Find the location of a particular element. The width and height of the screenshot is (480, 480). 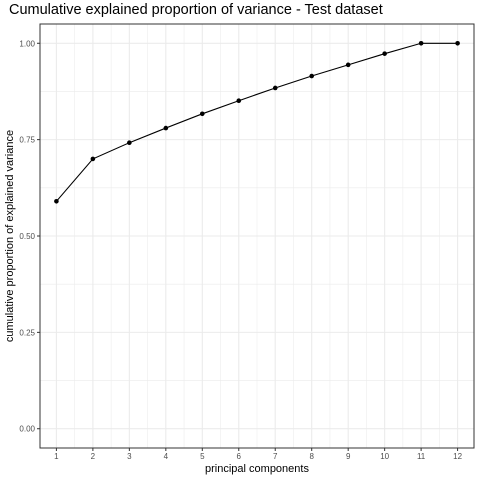

y-tick-label: 0.50 is located at coordinates (27, 236).